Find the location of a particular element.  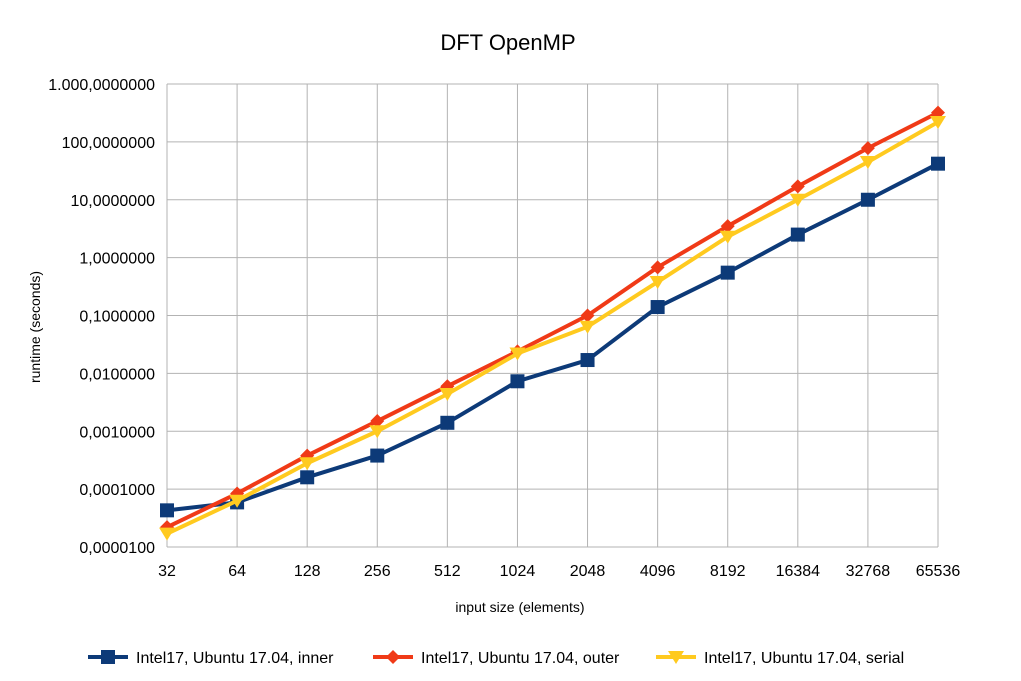

x-tick-label: 65536 is located at coordinates (938, 571).